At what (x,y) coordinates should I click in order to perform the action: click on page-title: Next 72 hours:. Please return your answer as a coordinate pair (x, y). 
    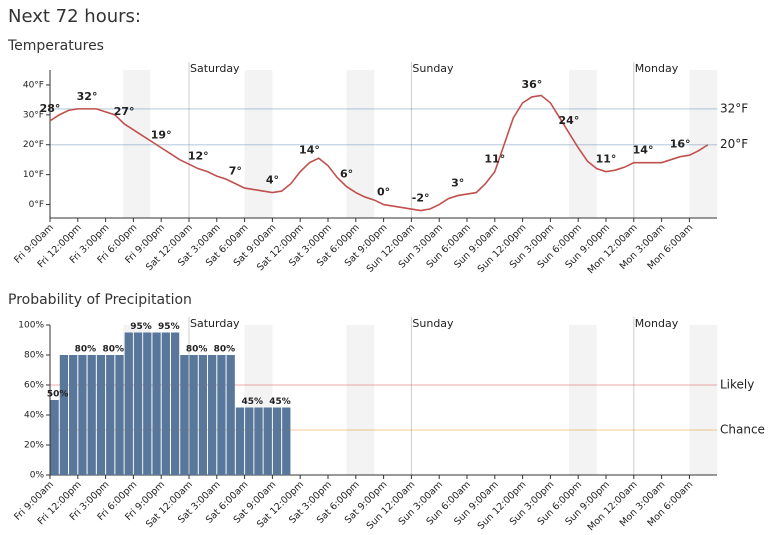
    Looking at the image, I should click on (74, 16).